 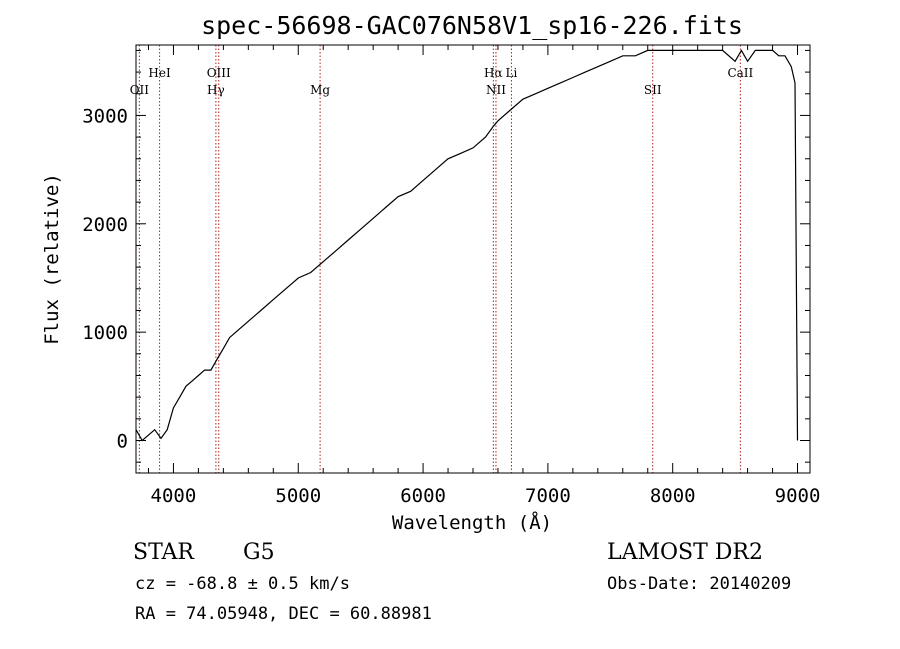 What do you see at coordinates (105, 333) in the screenshot?
I see `y-tick-label: 1000` at bounding box center [105, 333].